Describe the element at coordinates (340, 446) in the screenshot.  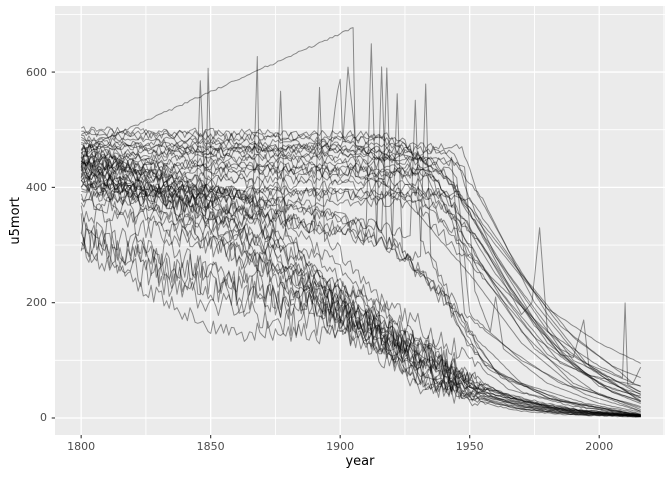
I see `x-tick-label-1900: 1900` at that location.